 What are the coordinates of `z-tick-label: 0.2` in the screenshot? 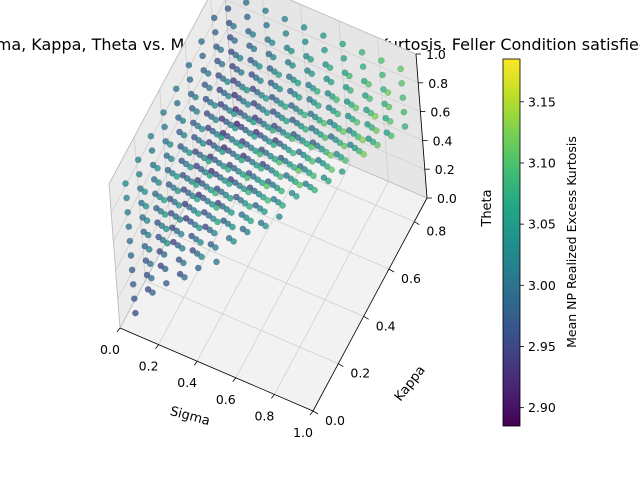 It's located at (445, 169).